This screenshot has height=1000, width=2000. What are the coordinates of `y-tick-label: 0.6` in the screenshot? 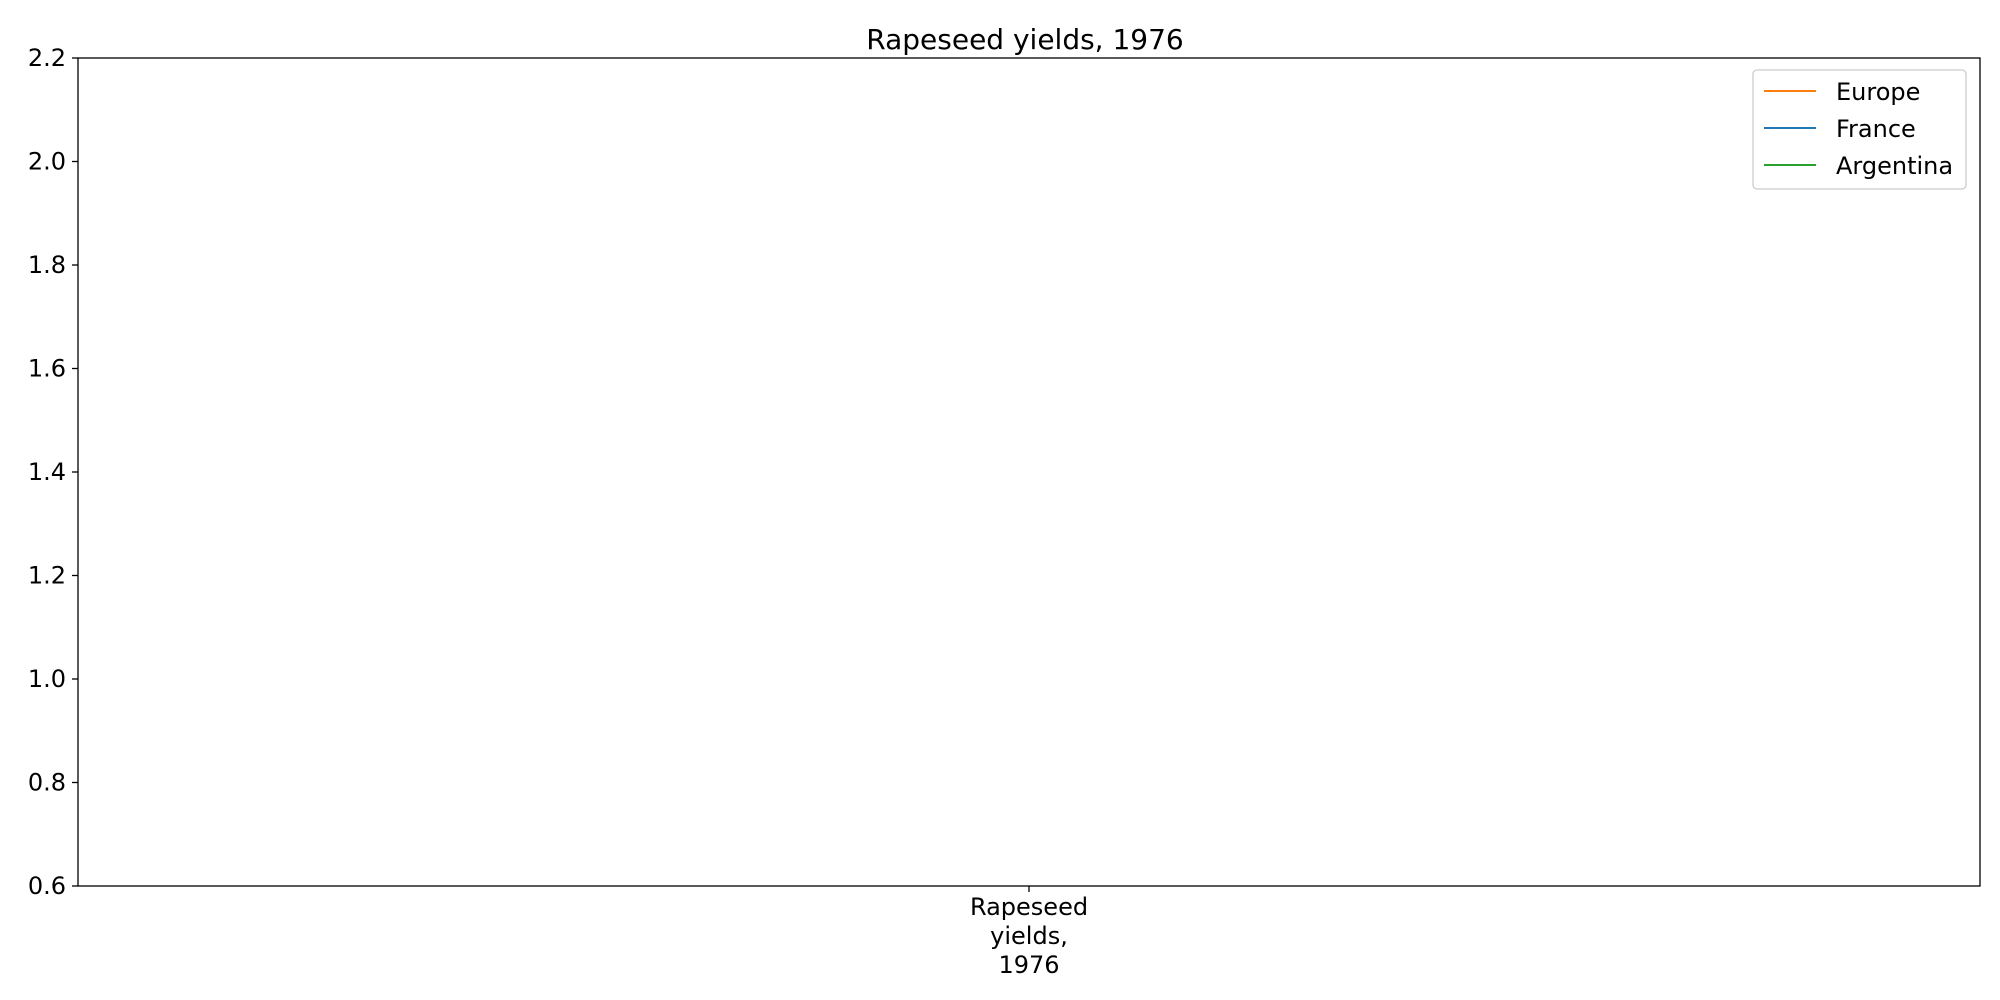 It's located at (47, 886).